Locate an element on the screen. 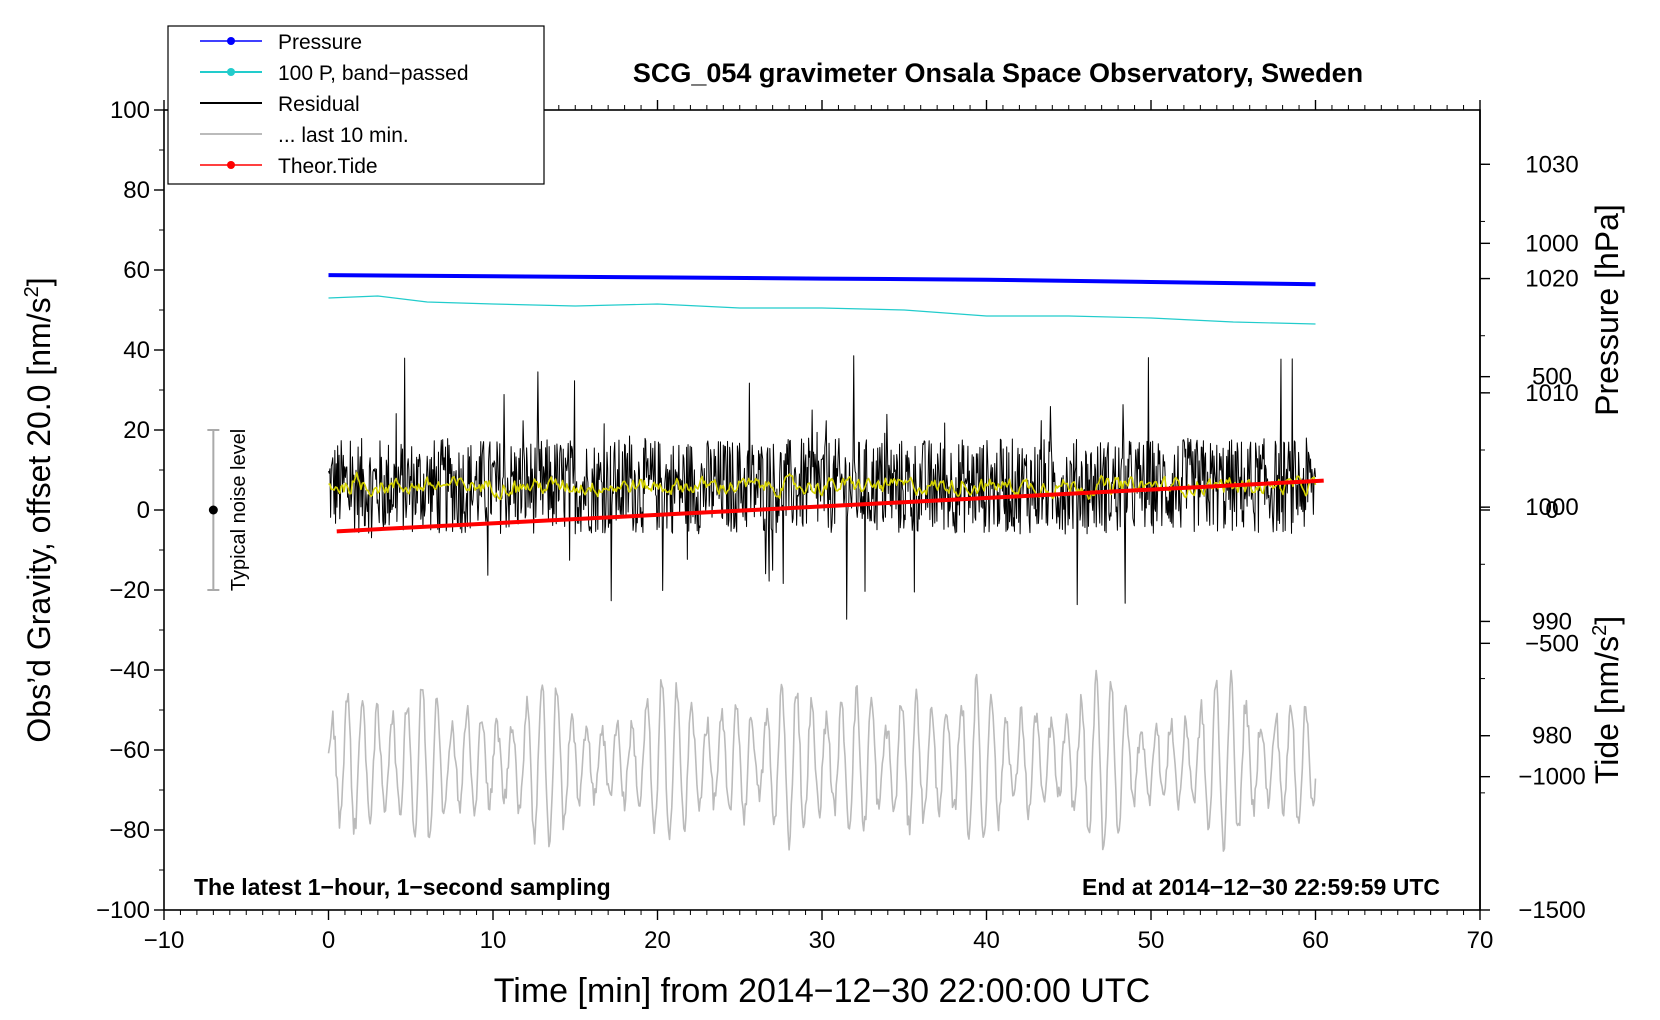  tide-tick-label: −1500 is located at coordinates (1551, 910).